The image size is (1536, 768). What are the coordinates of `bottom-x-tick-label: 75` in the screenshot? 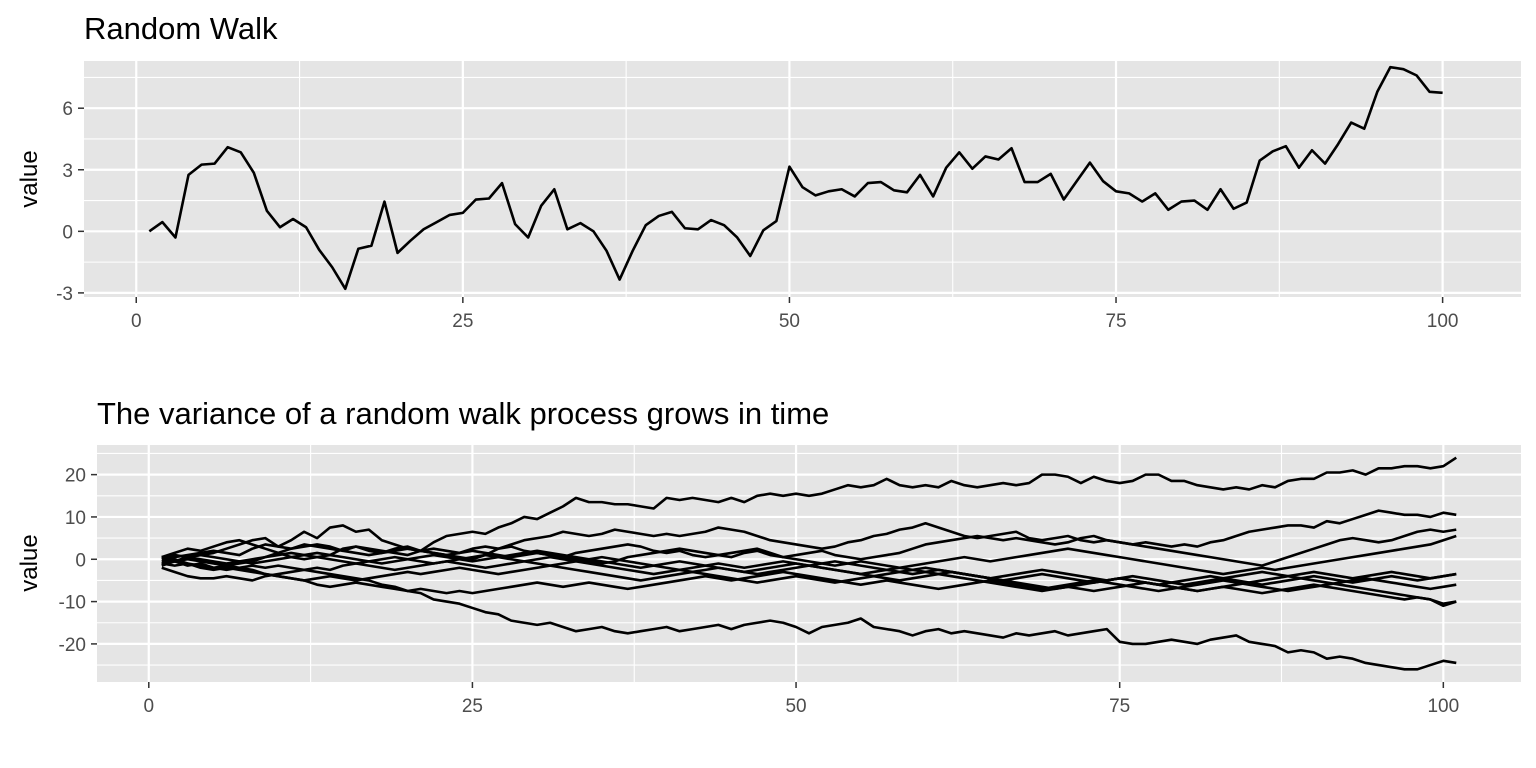 It's located at (1119, 706).